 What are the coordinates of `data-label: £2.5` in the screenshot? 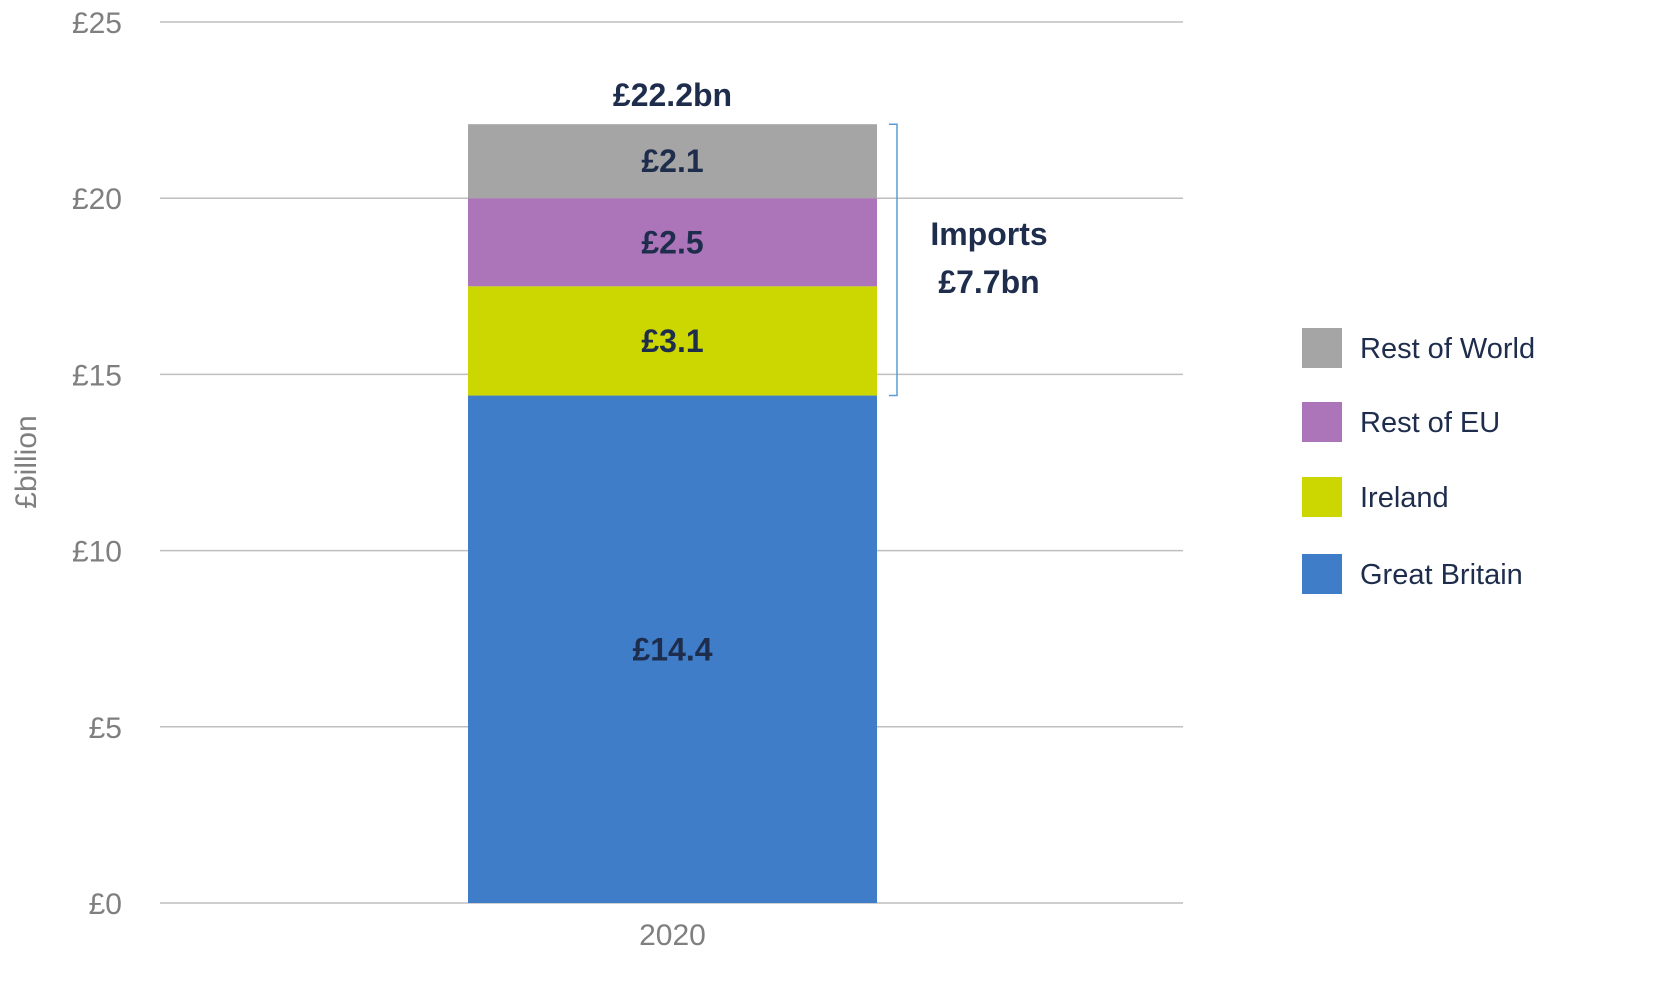 It's located at (672, 242).